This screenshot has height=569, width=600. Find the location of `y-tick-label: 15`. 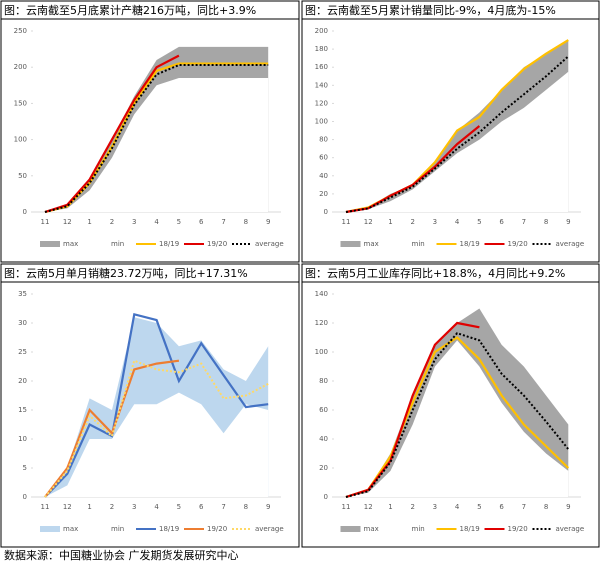

y-tick-label: 15 is located at coordinates (22, 410).